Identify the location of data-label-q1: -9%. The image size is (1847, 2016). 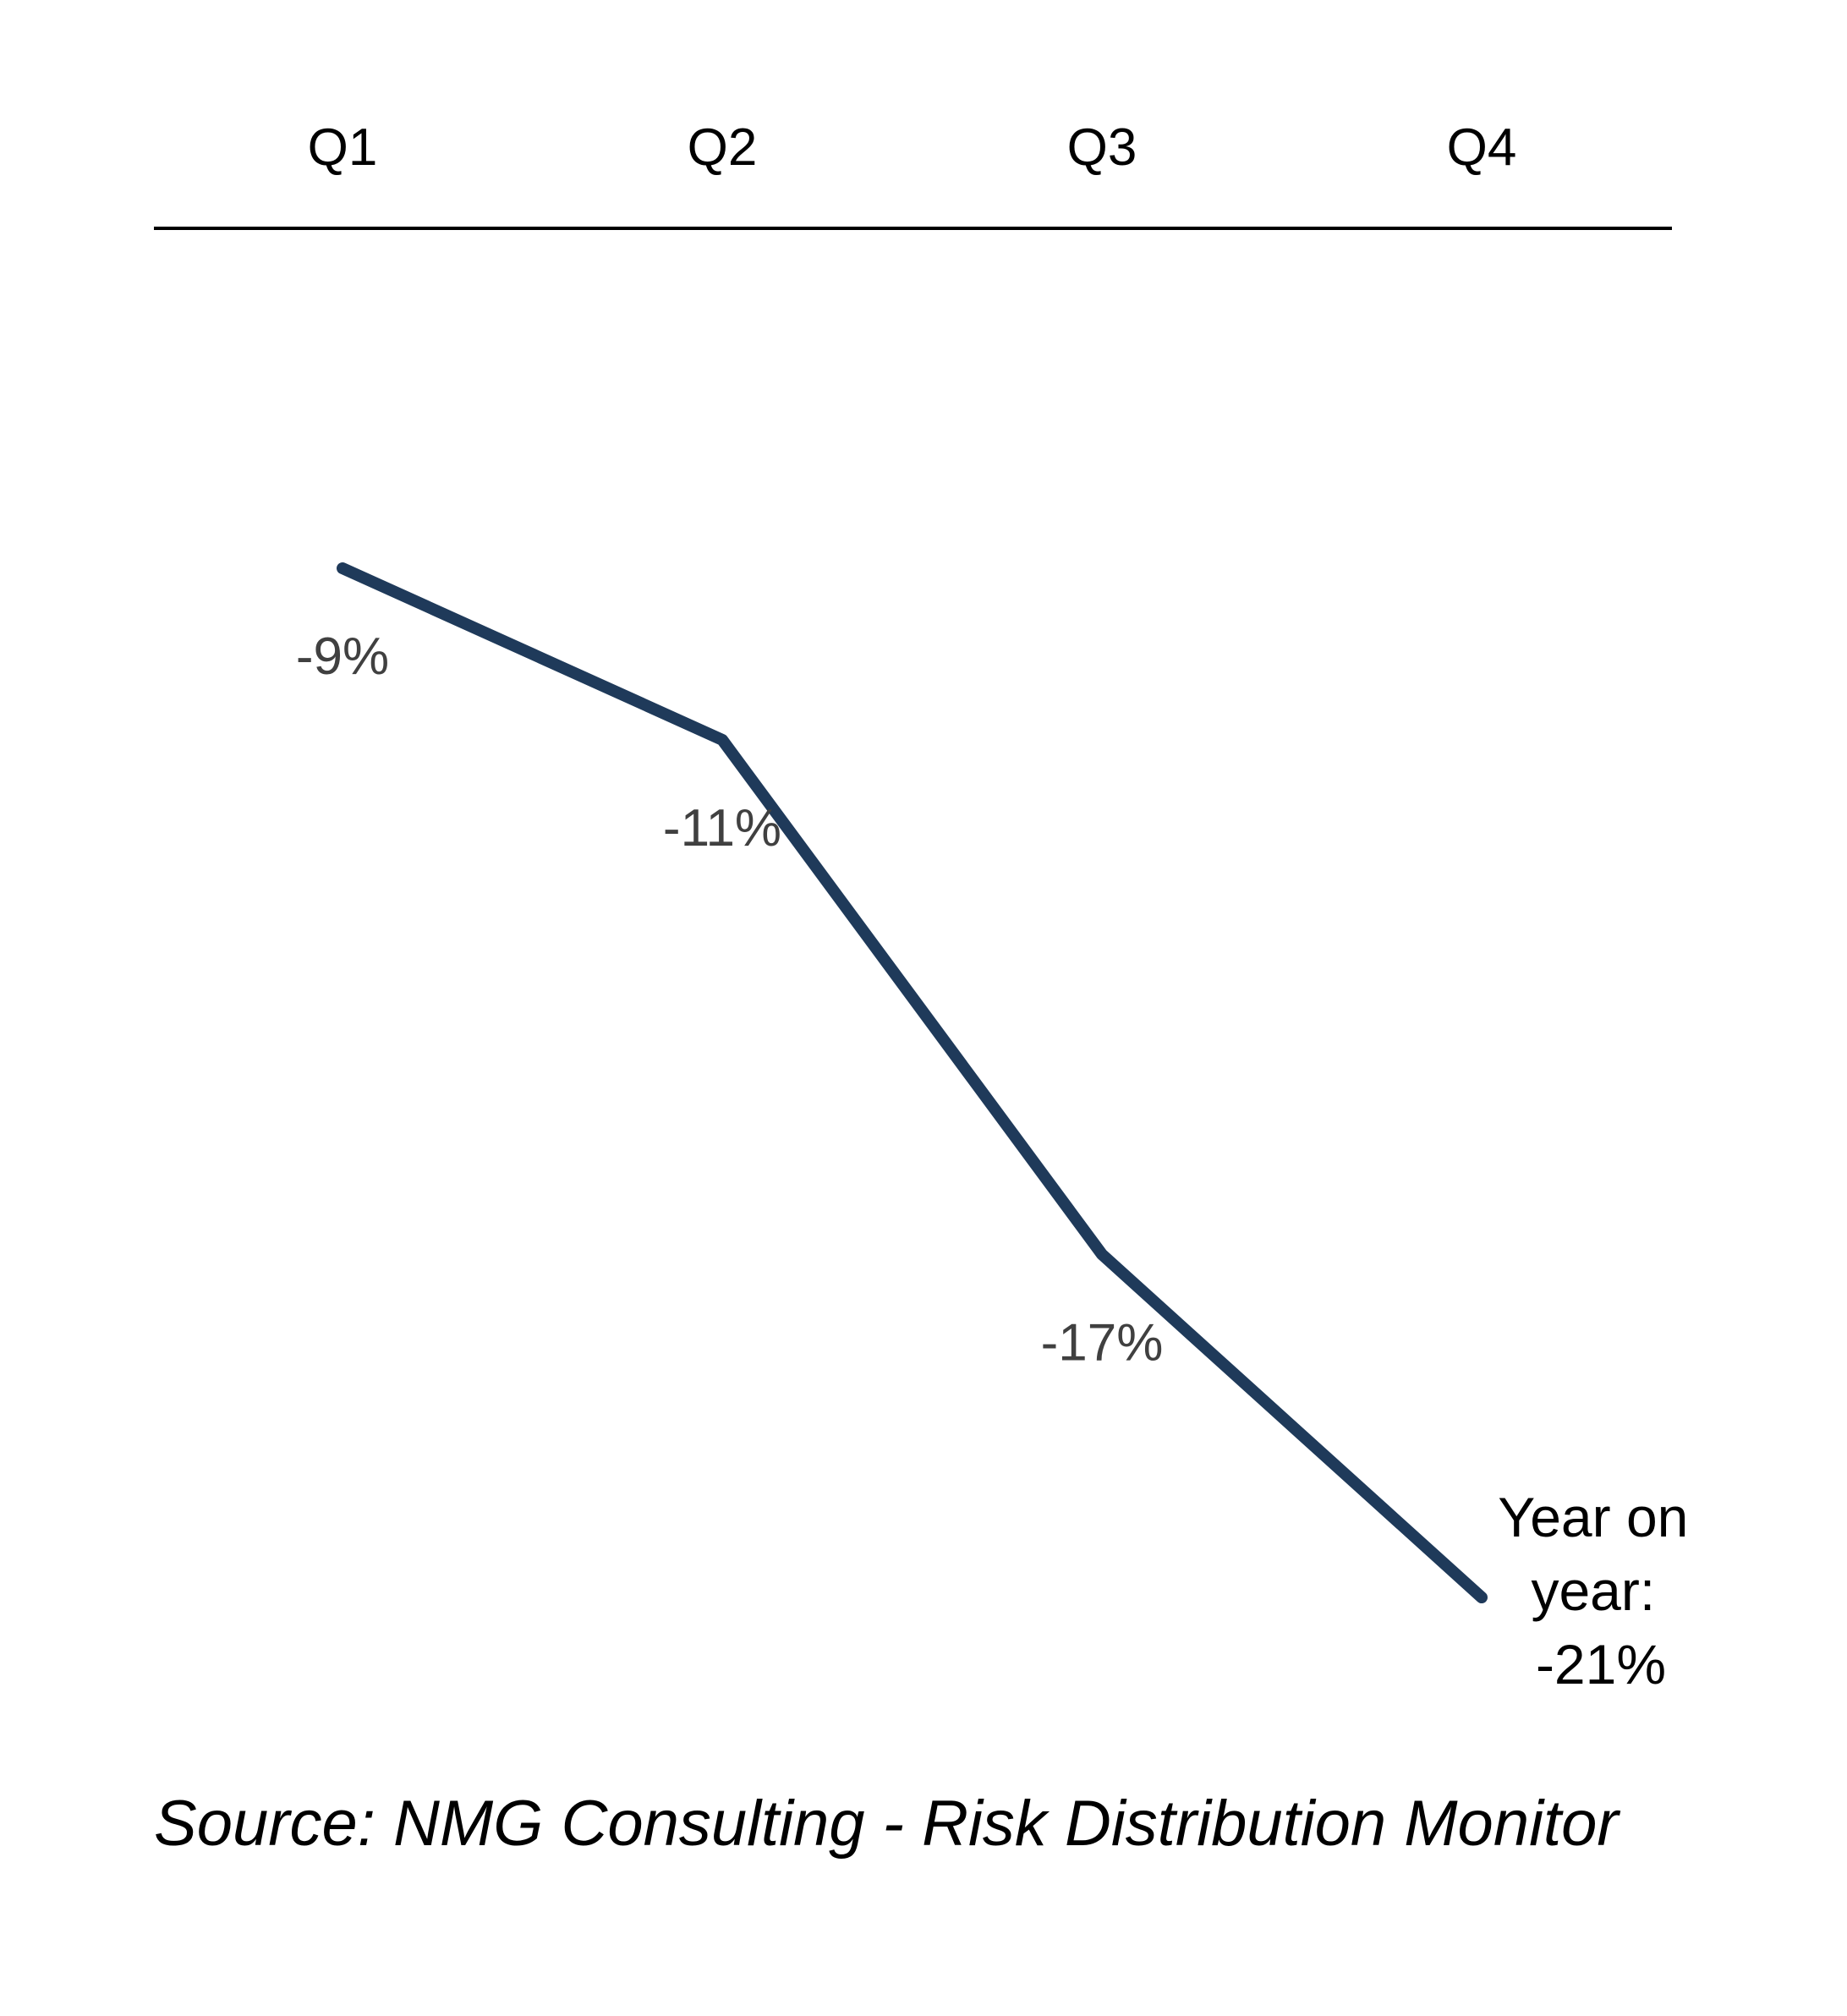
(342, 656).